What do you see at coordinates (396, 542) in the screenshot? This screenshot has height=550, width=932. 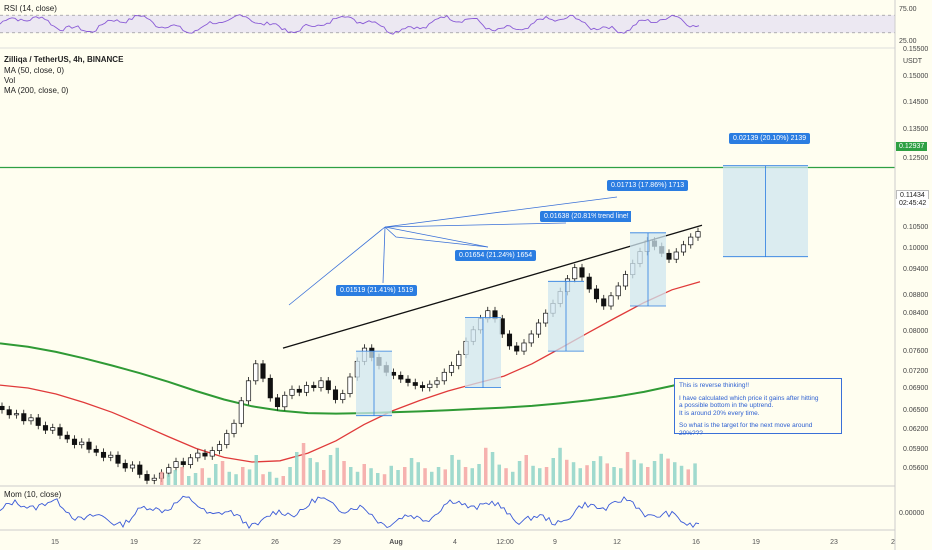 I see `x-tick: Aug` at bounding box center [396, 542].